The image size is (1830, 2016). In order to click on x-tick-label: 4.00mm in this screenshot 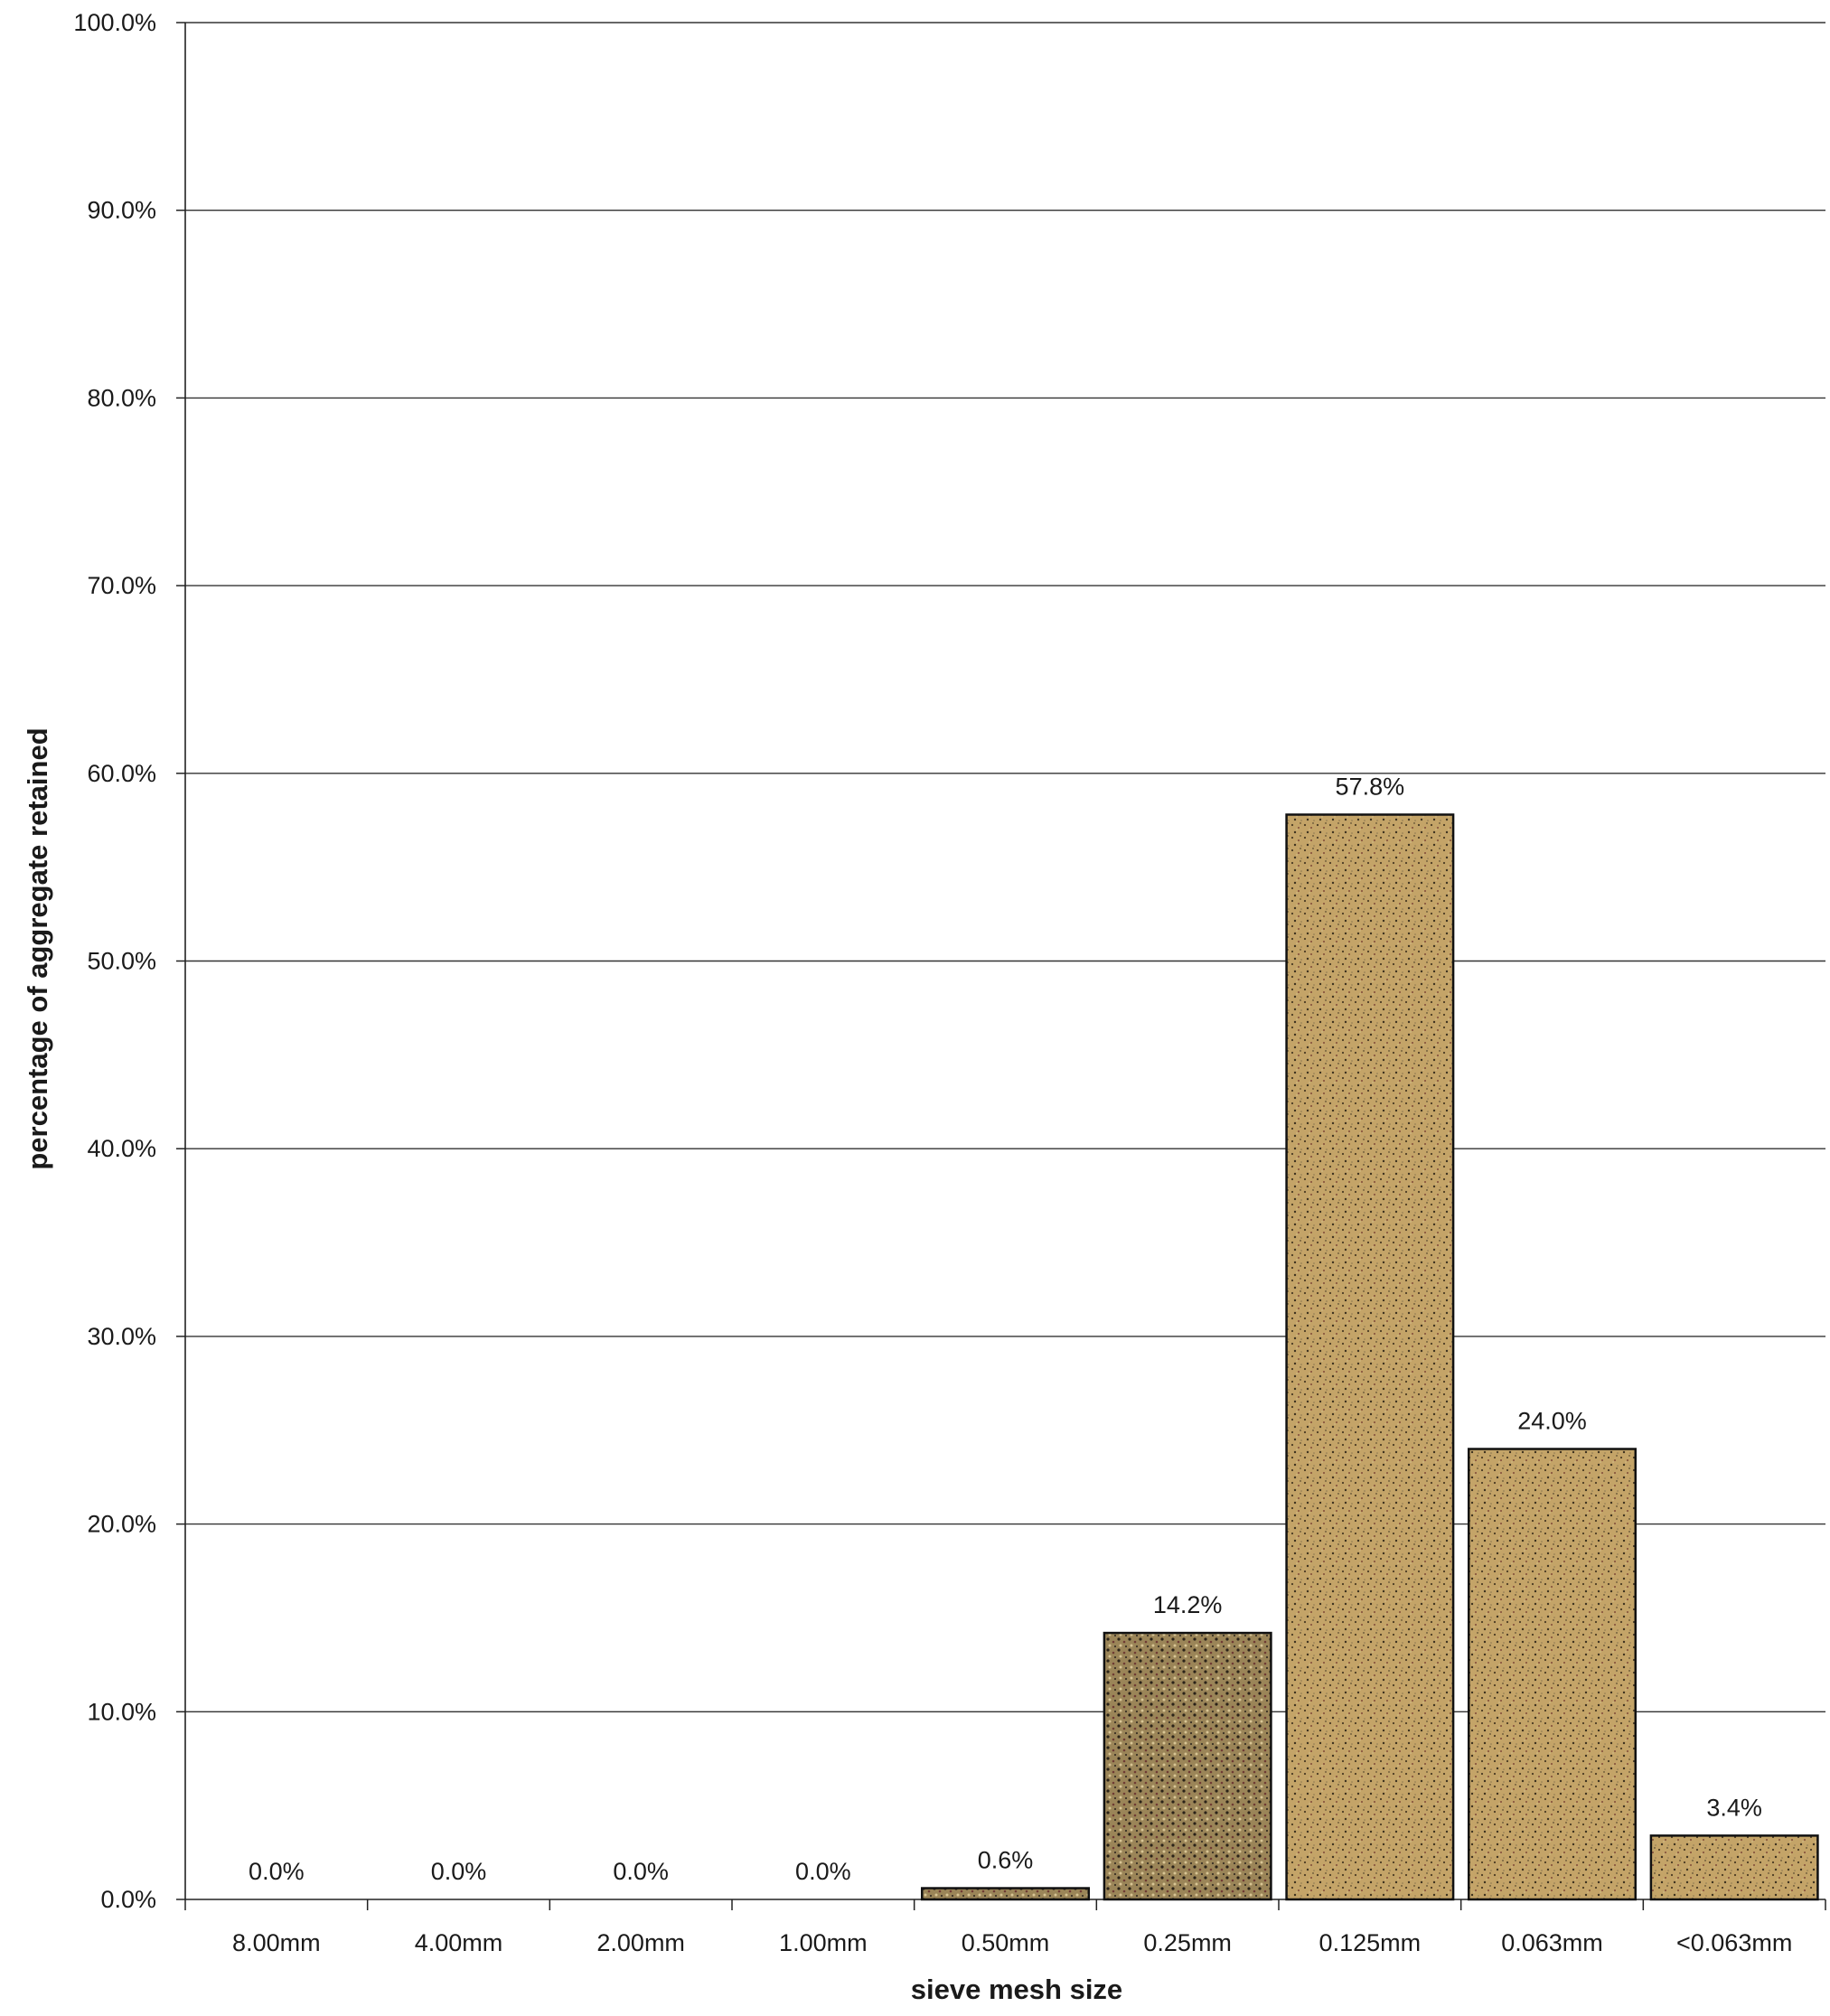, I will do `click(459, 1942)`.